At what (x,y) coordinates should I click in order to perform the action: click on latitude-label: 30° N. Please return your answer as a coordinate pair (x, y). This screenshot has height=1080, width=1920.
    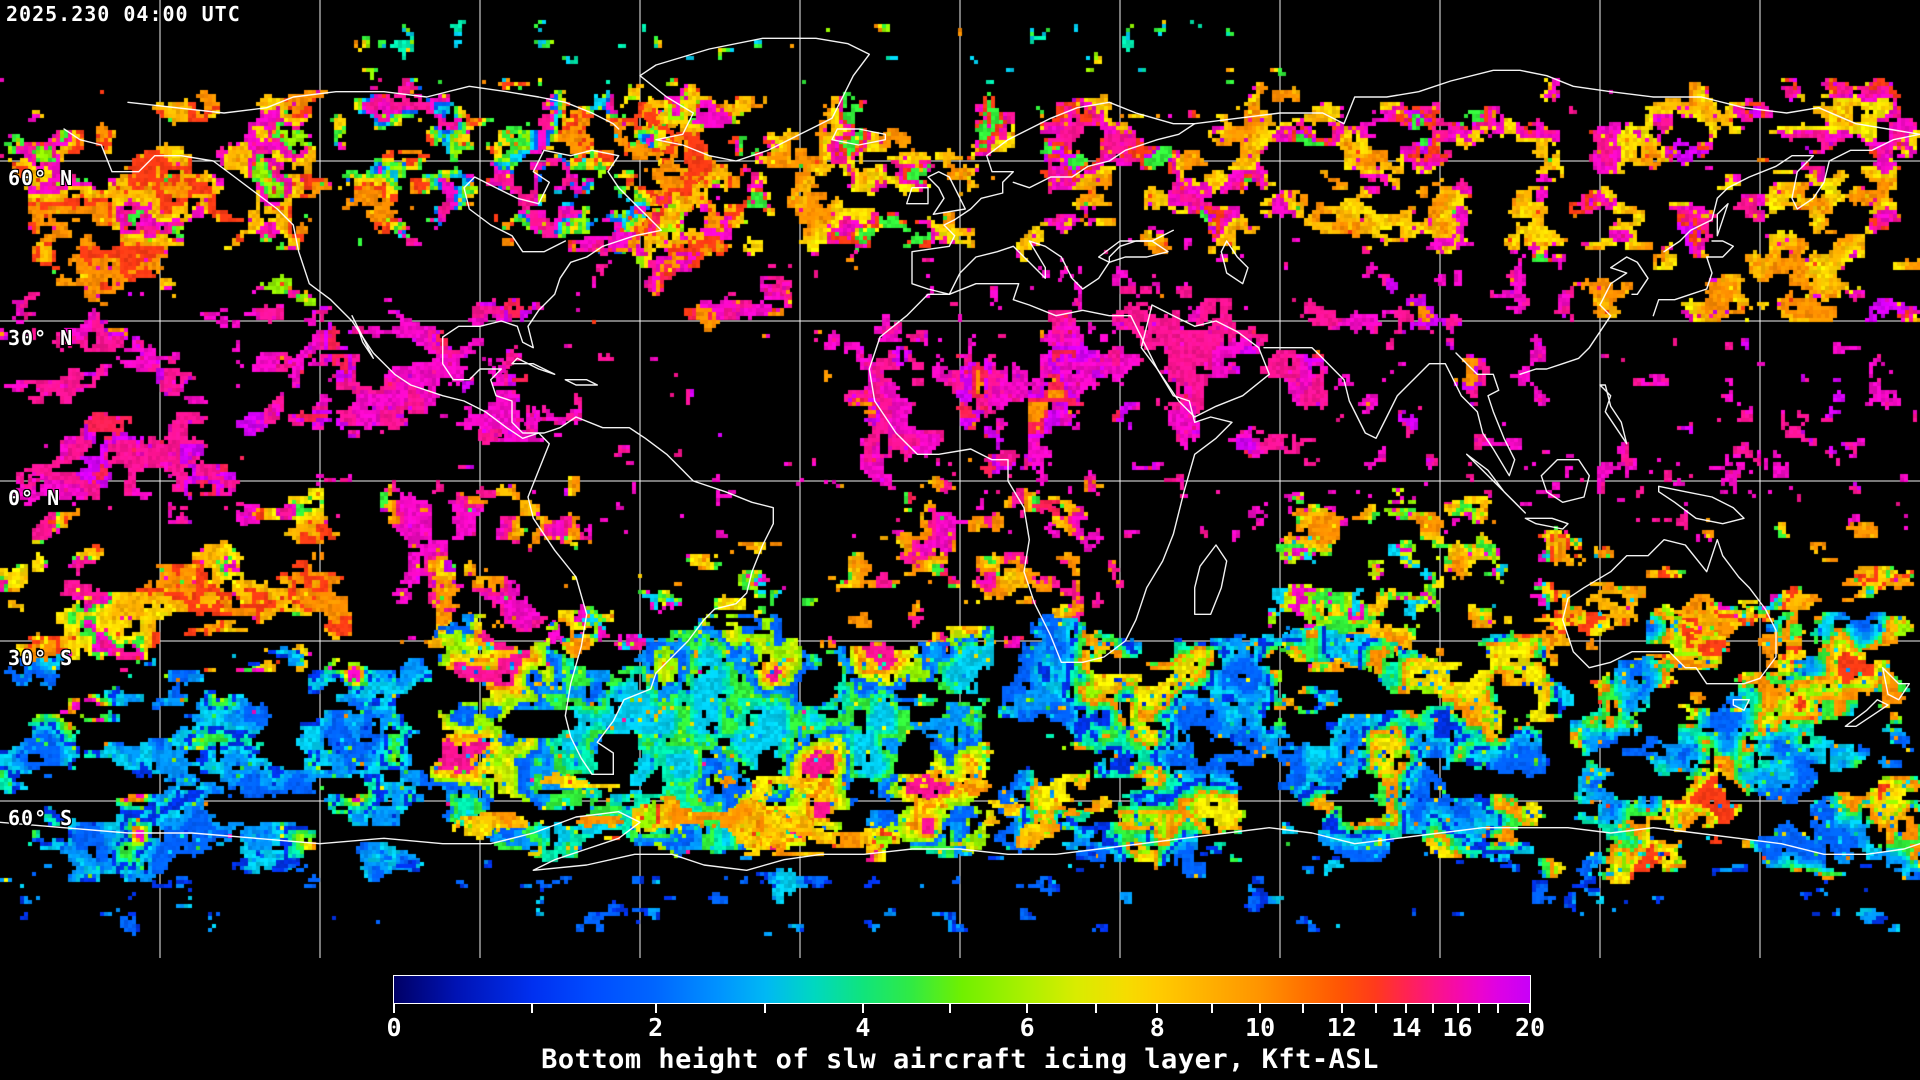
    Looking at the image, I should click on (41, 338).